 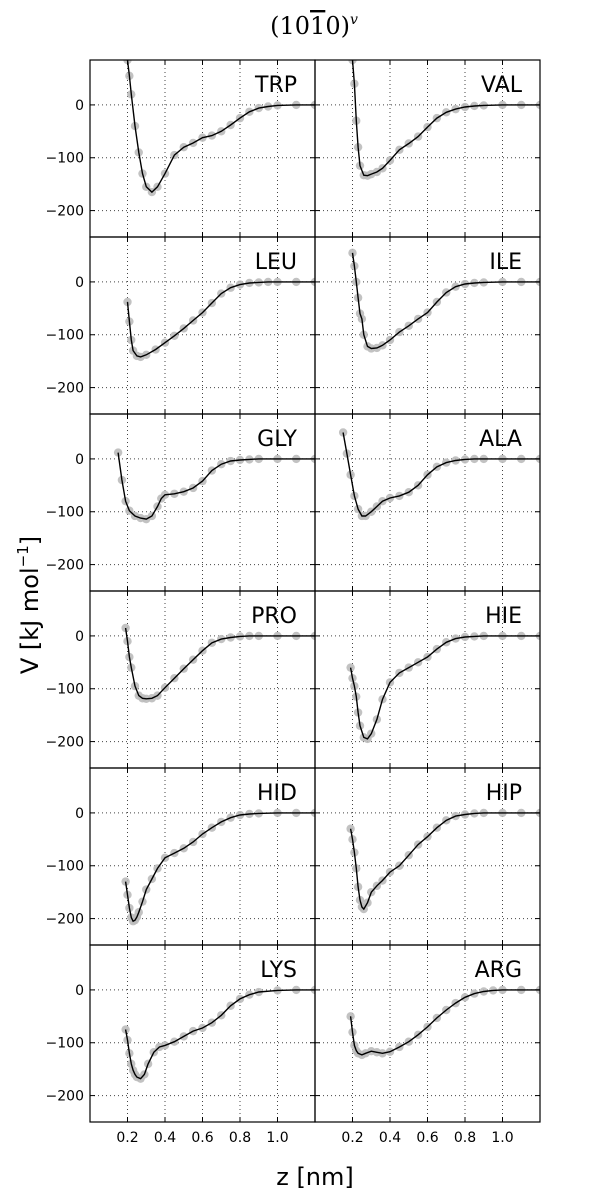 What do you see at coordinates (30, 540) in the screenshot?
I see `ylabel-close: ]` at bounding box center [30, 540].